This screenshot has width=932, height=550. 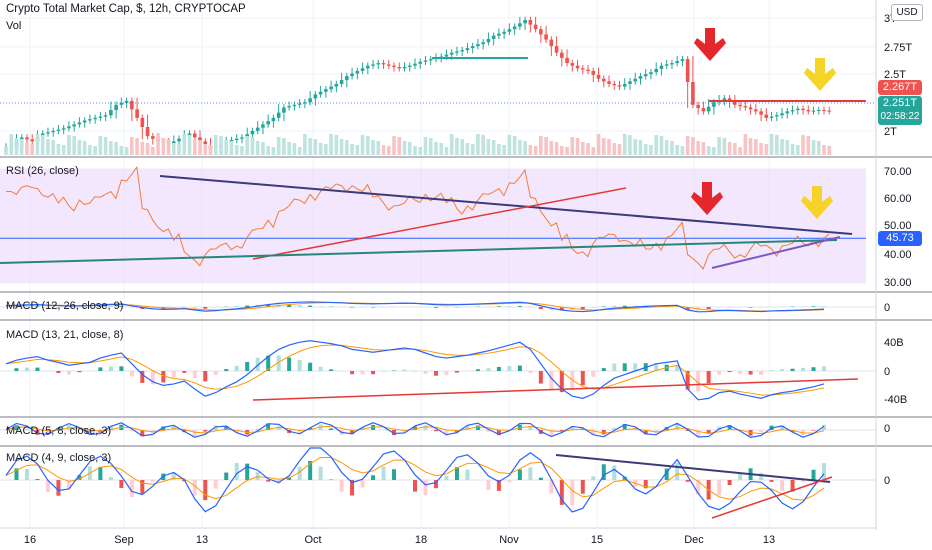 What do you see at coordinates (555, 389) in the screenshot?
I see `macd2-trendline-red` at bounding box center [555, 389].